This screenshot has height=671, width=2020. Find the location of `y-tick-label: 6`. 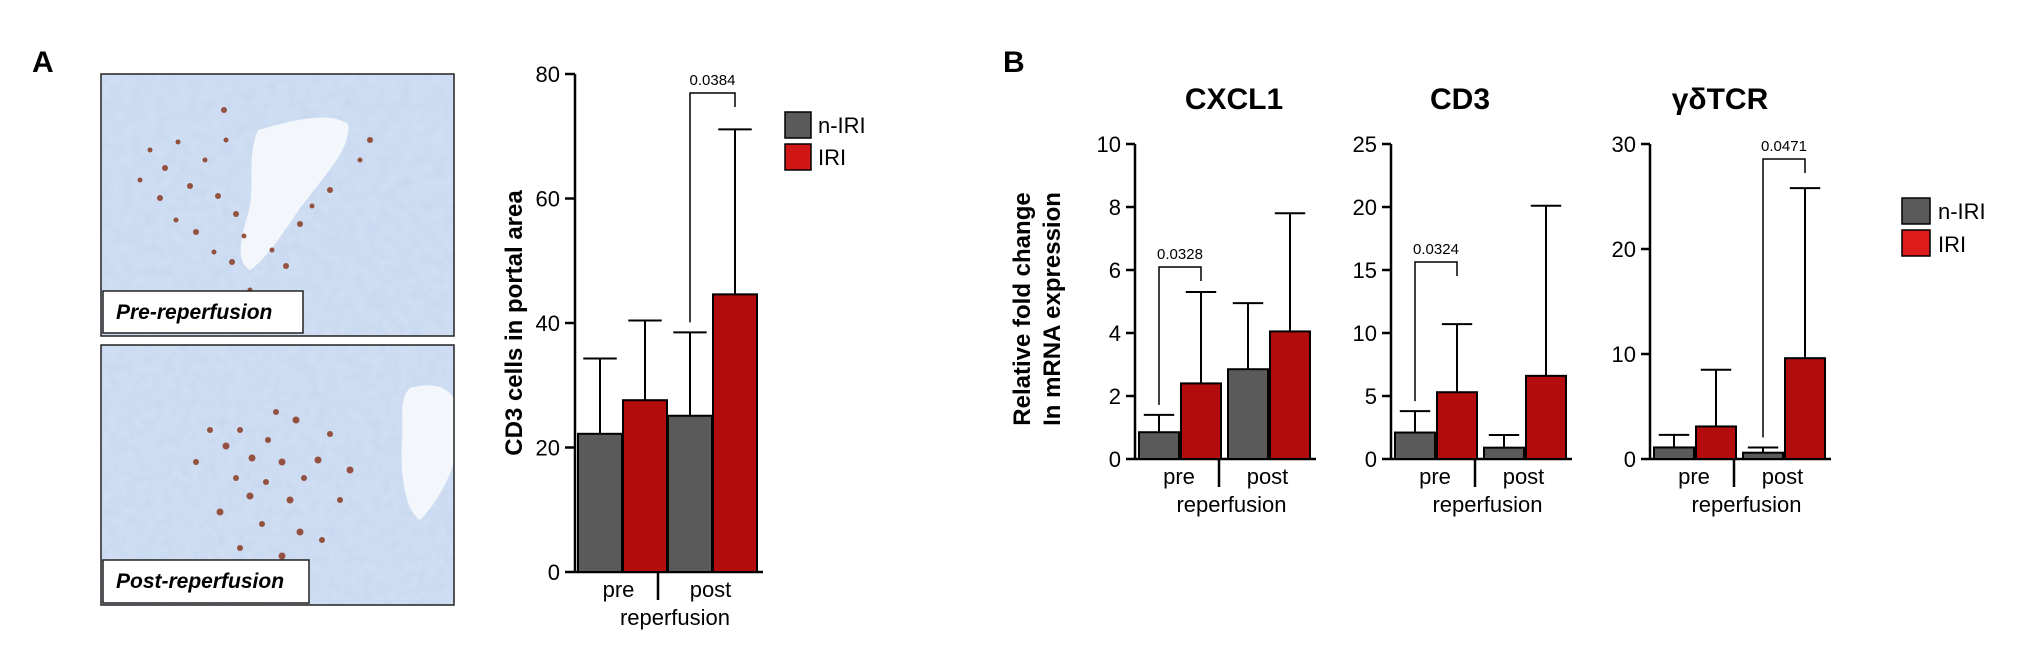

y-tick-label: 6 is located at coordinates (1115, 270).